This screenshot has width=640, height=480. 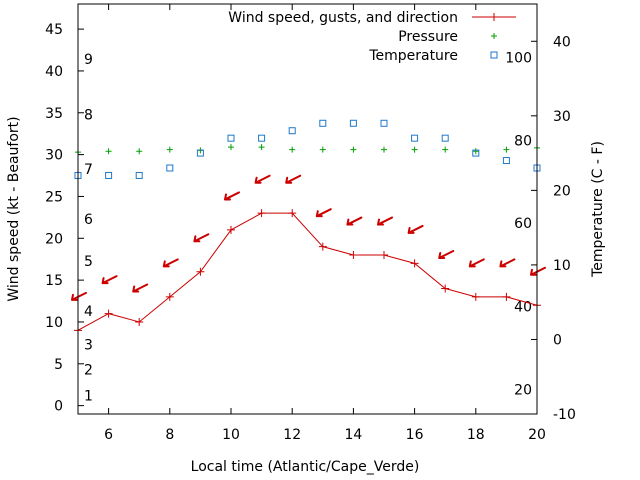 What do you see at coordinates (231, 435) in the screenshot?
I see `x-tick-label: 10` at bounding box center [231, 435].